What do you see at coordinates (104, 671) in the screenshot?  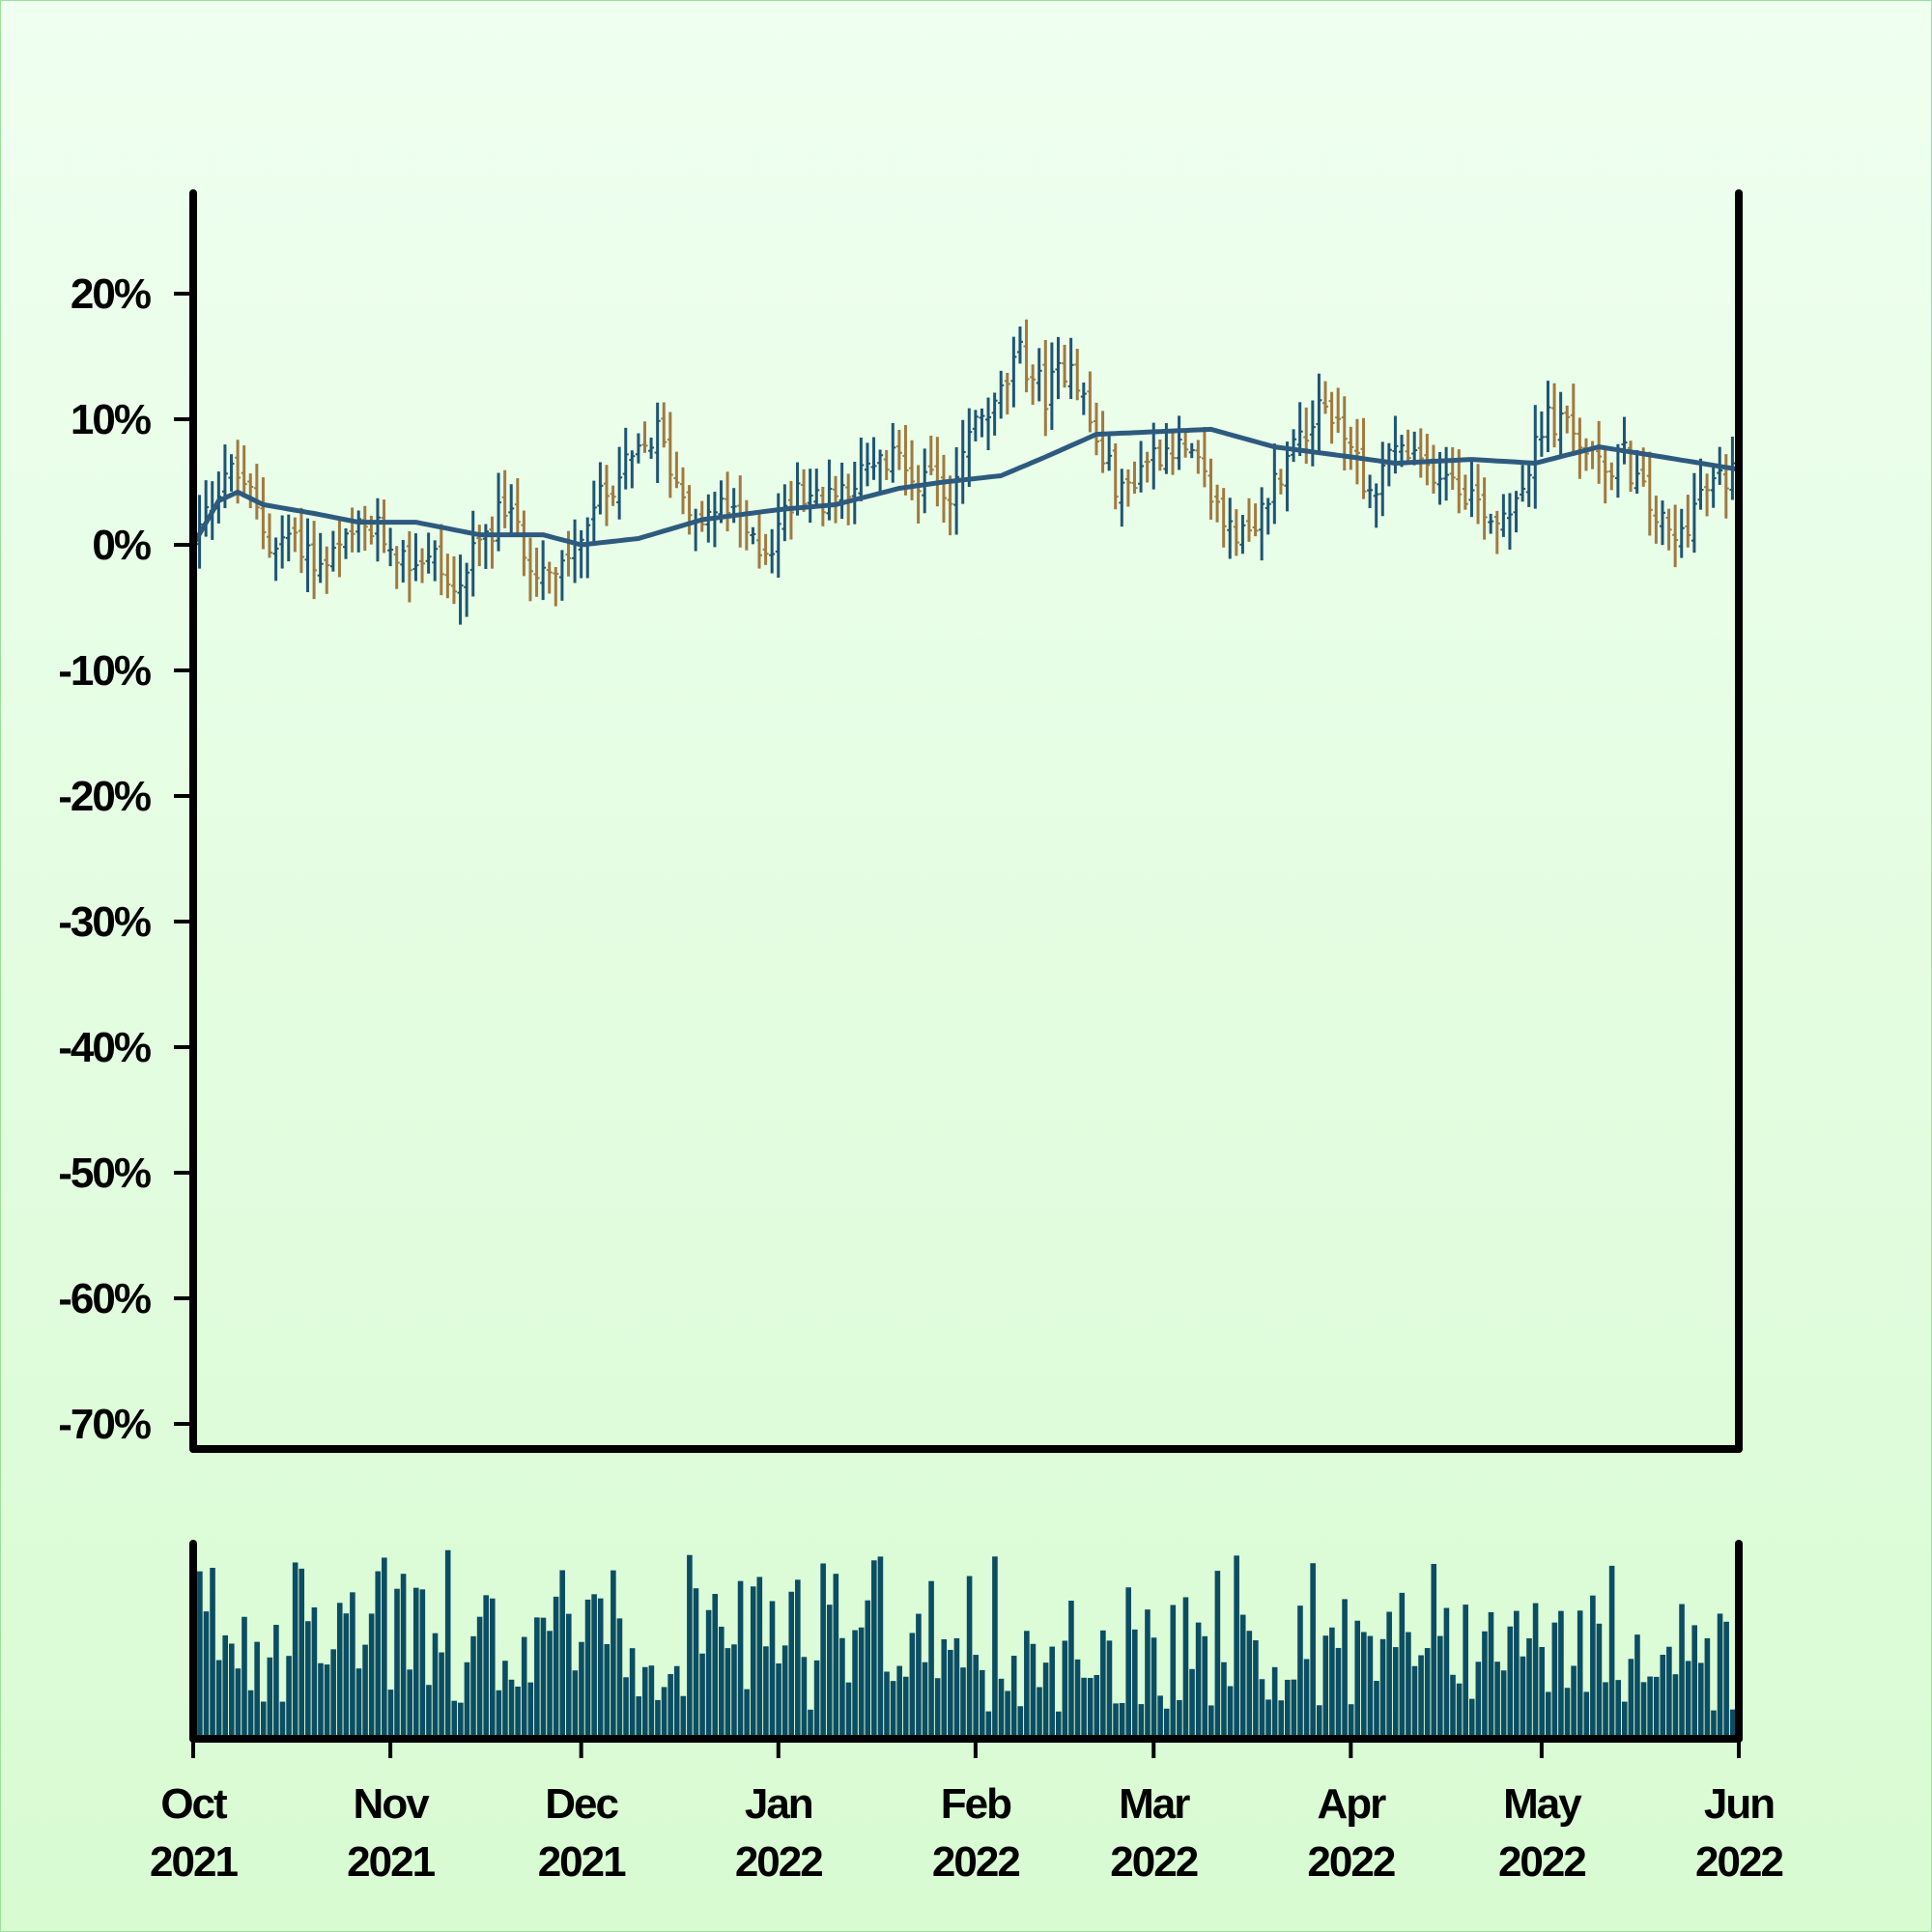 I see `y-tick-label: -10%` at bounding box center [104, 671].